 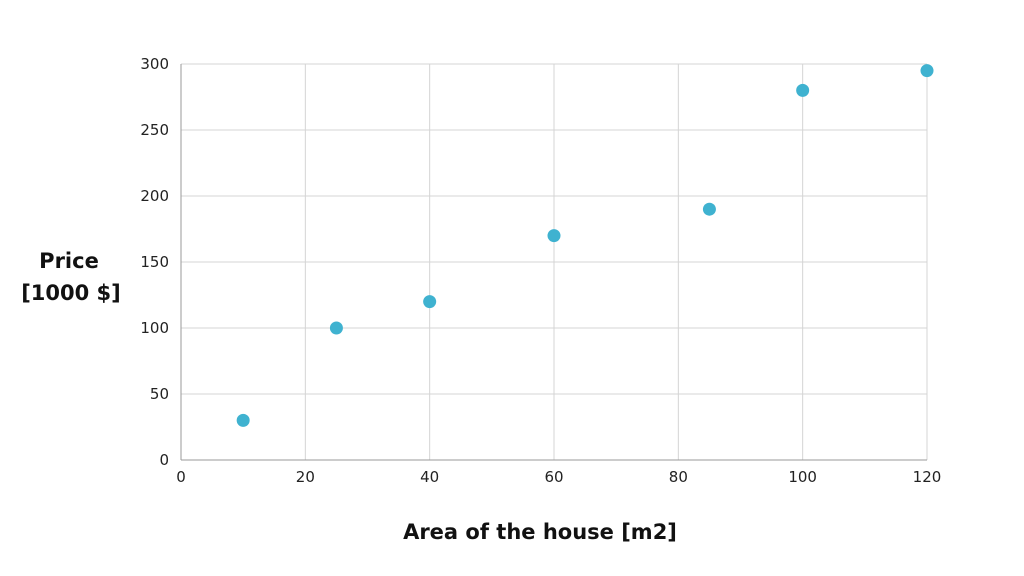 What do you see at coordinates (927, 477) in the screenshot?
I see `x-tick-label: 120` at bounding box center [927, 477].